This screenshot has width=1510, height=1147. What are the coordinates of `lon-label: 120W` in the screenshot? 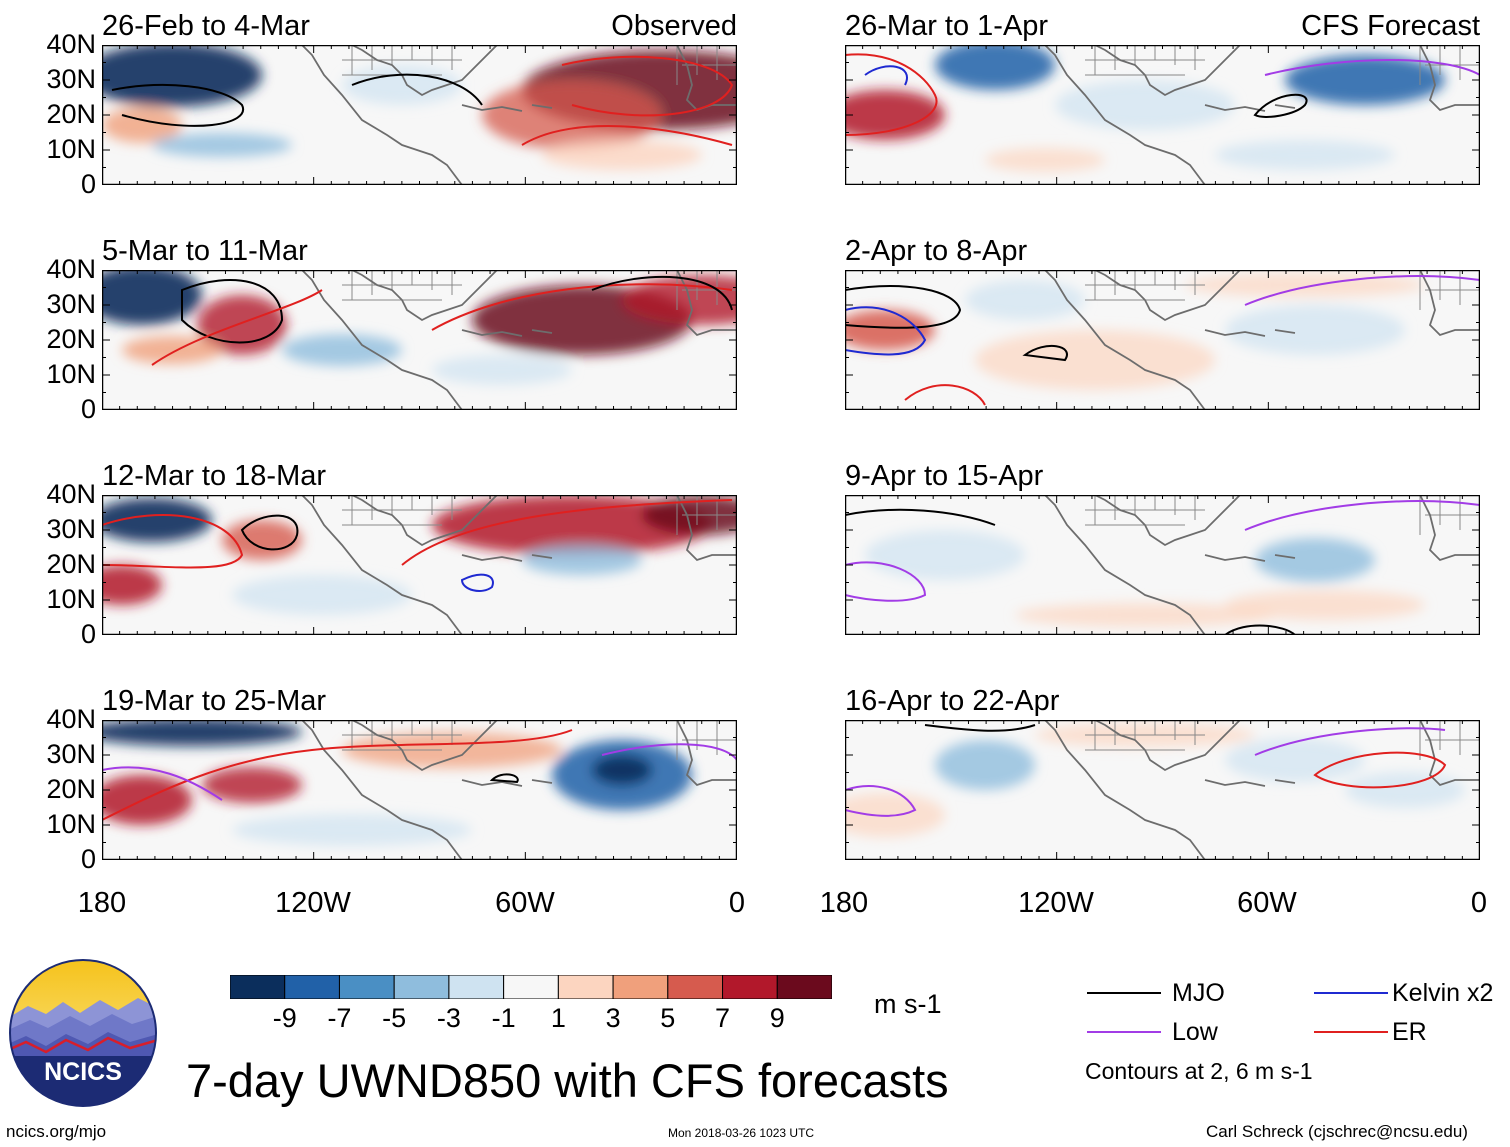 It's located at (1056, 903).